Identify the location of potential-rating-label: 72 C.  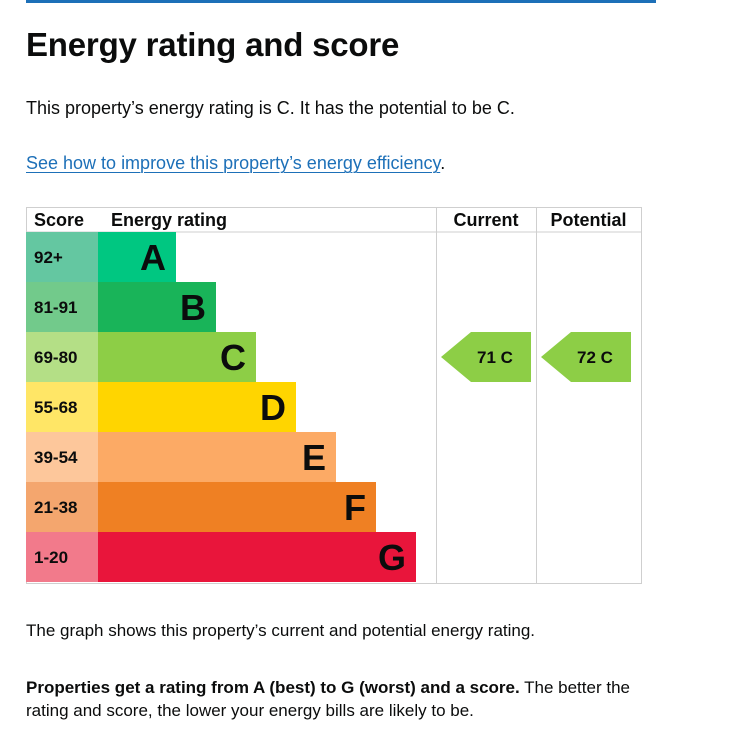
(595, 357).